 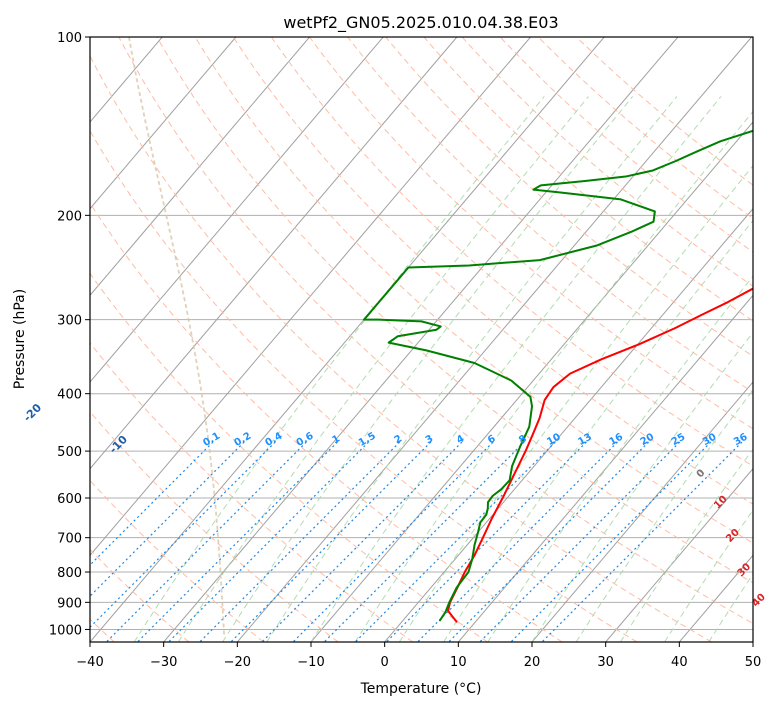 What do you see at coordinates (310, 662) in the screenshot?
I see `x-tick-label: −10` at bounding box center [310, 662].